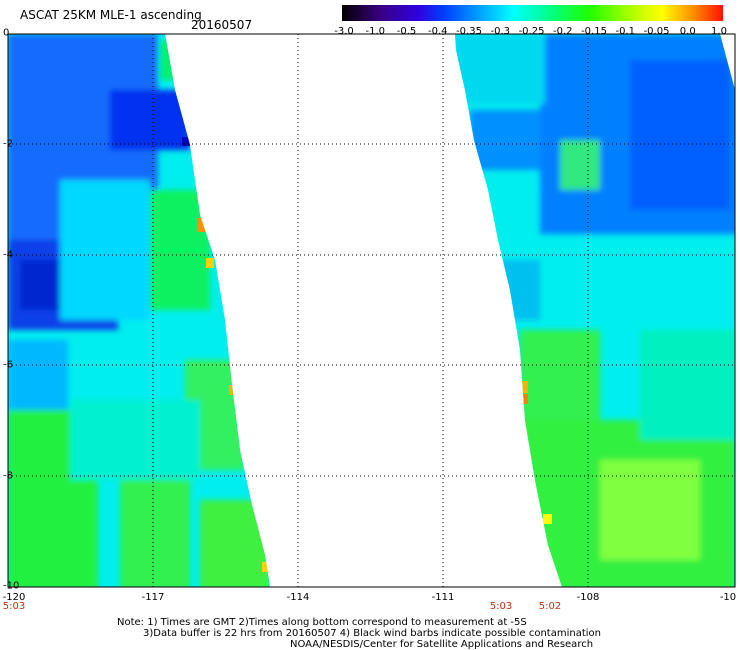 The image size is (740, 650). Describe the element at coordinates (531, 31) in the screenshot. I see `color-scale-label: -0.25` at that location.